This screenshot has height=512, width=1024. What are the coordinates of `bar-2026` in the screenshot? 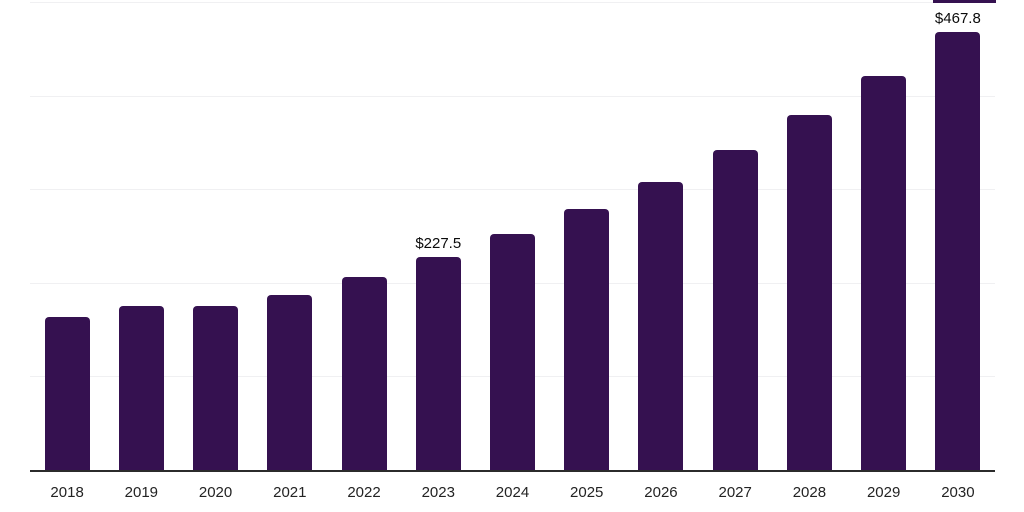 It's located at (661, 325).